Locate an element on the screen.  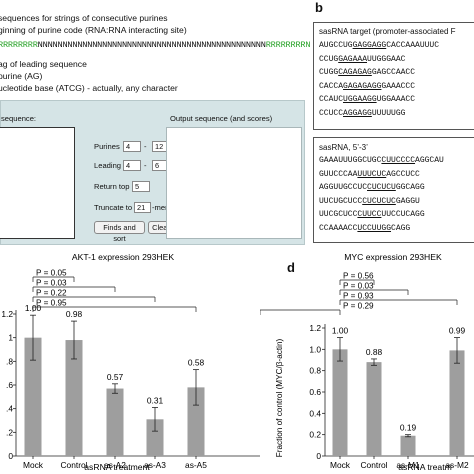
x-tick-label: as-M1 is located at coordinates (408, 465).